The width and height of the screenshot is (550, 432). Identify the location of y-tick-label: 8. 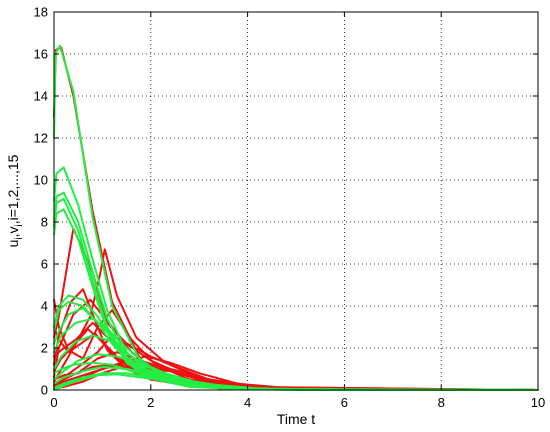
(44, 222).